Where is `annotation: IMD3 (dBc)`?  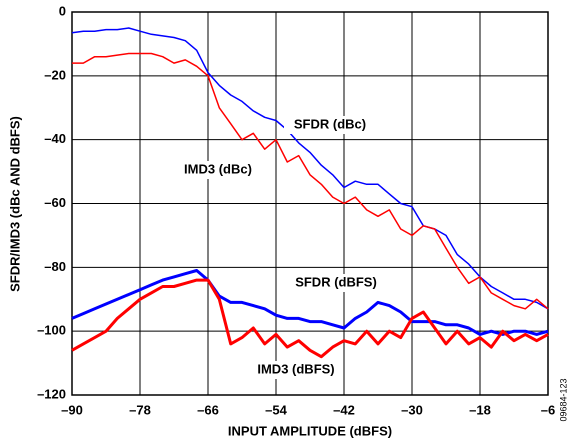 annotation: IMD3 (dBc) is located at coordinates (218, 168).